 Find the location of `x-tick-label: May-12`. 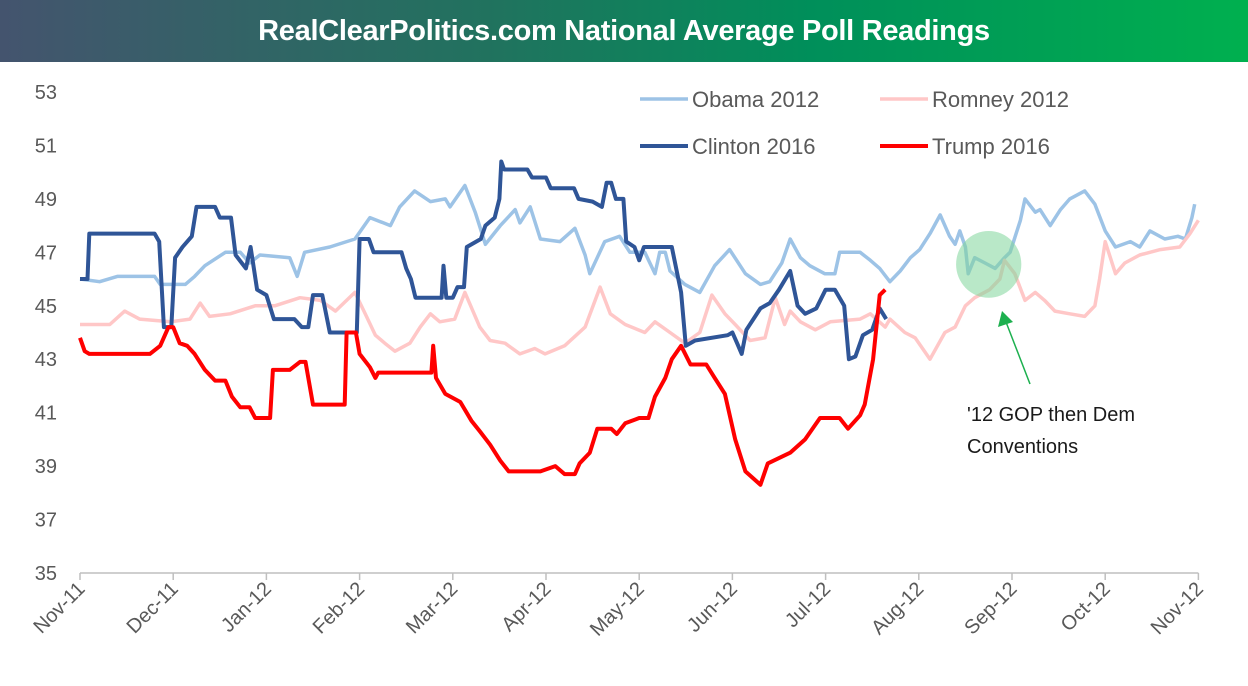

x-tick-label: May-12 is located at coordinates (617, 609).